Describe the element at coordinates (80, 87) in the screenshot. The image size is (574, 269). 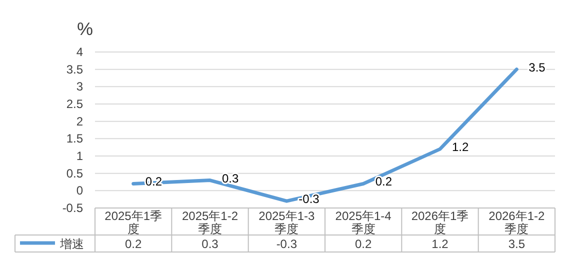
I see `y-tick-label: 3` at that location.